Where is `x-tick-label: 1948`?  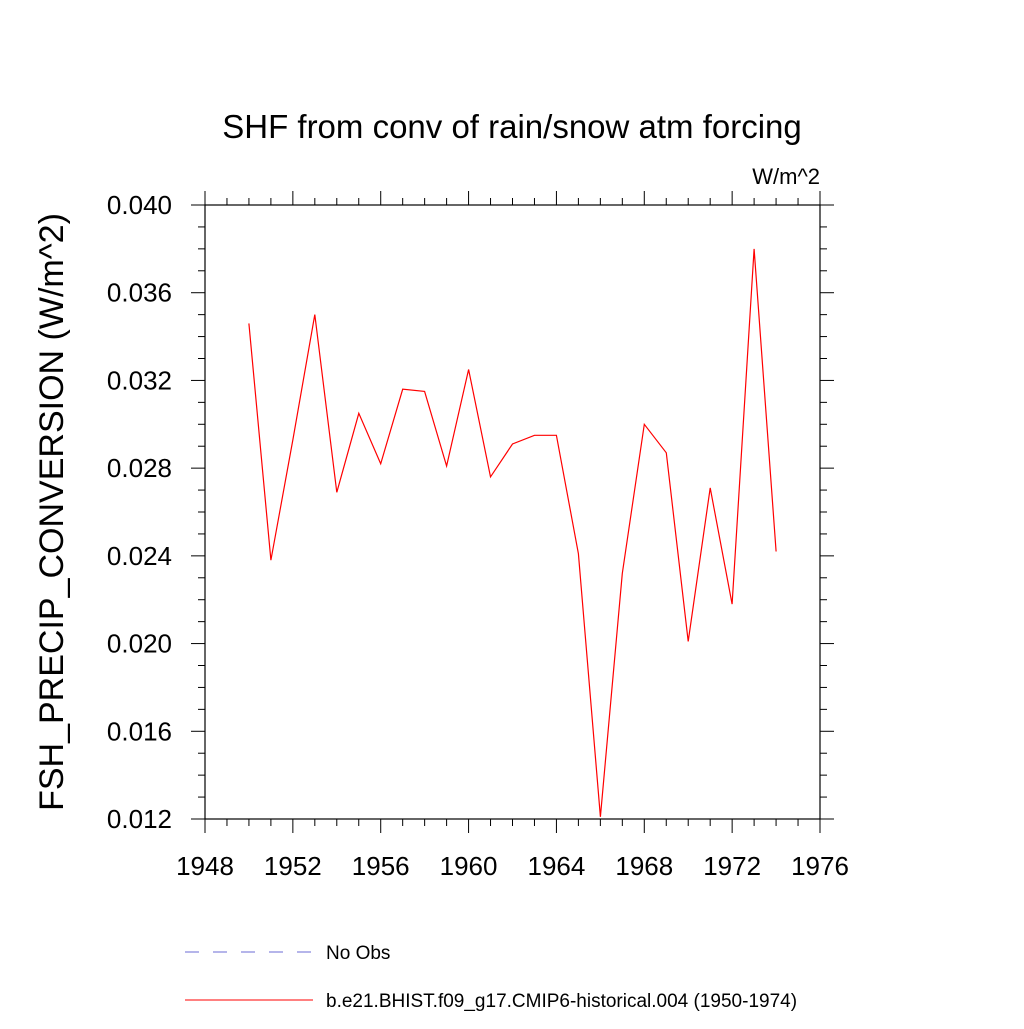 x-tick-label: 1948 is located at coordinates (205, 866).